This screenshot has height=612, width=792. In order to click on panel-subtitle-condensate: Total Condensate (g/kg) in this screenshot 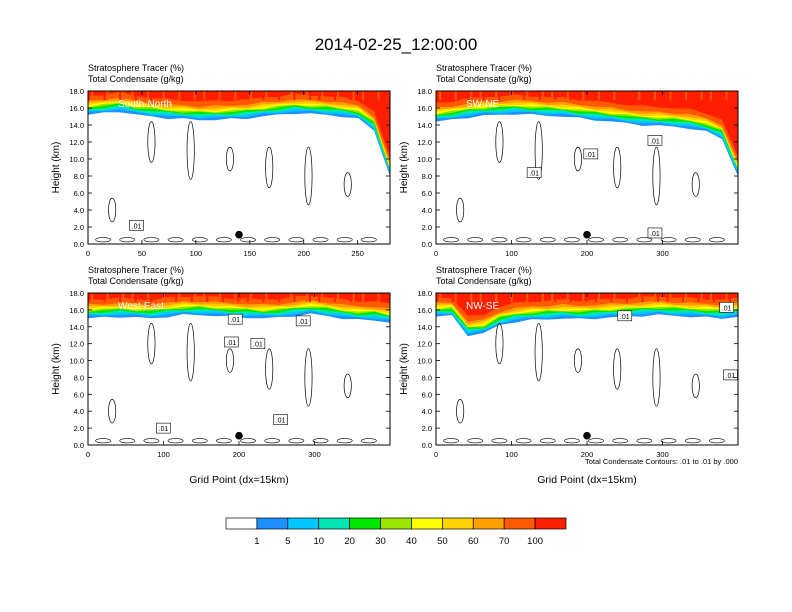, I will do `click(136, 281)`.